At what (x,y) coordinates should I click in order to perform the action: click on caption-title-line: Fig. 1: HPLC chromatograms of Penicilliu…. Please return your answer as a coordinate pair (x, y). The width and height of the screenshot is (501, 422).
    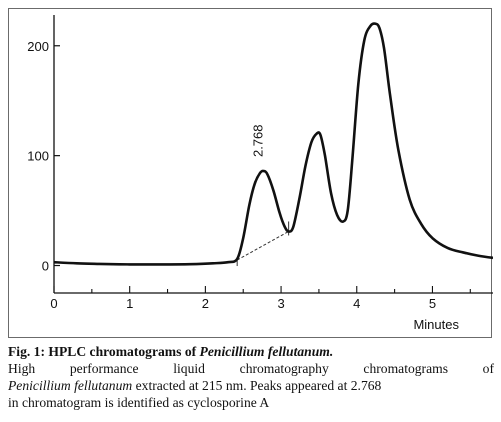
    Looking at the image, I should click on (251, 351).